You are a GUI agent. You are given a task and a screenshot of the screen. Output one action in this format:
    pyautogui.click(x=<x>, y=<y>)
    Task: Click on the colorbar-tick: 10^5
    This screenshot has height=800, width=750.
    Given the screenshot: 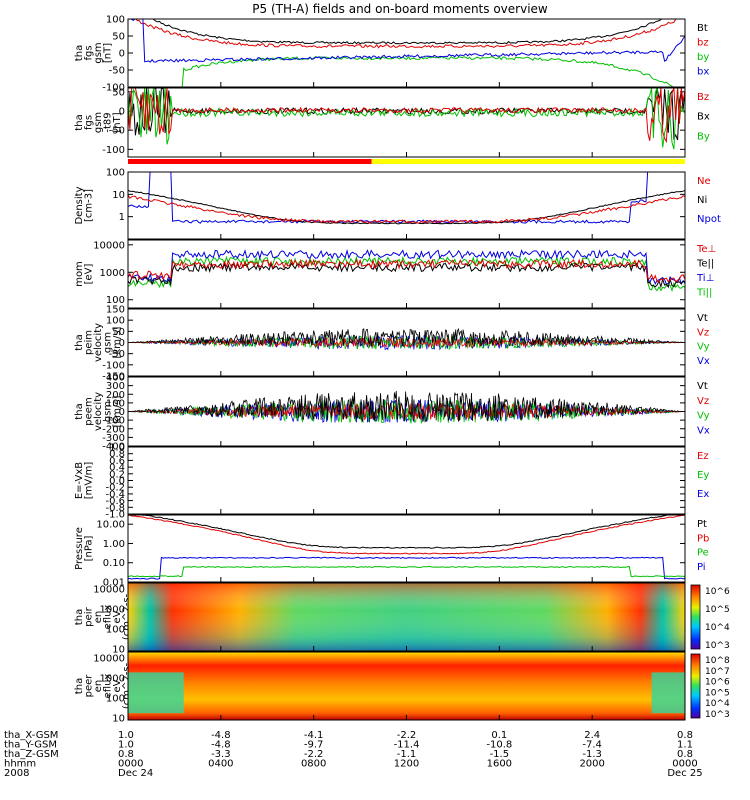 What is the action you would take?
    pyautogui.click(x=717, y=693)
    